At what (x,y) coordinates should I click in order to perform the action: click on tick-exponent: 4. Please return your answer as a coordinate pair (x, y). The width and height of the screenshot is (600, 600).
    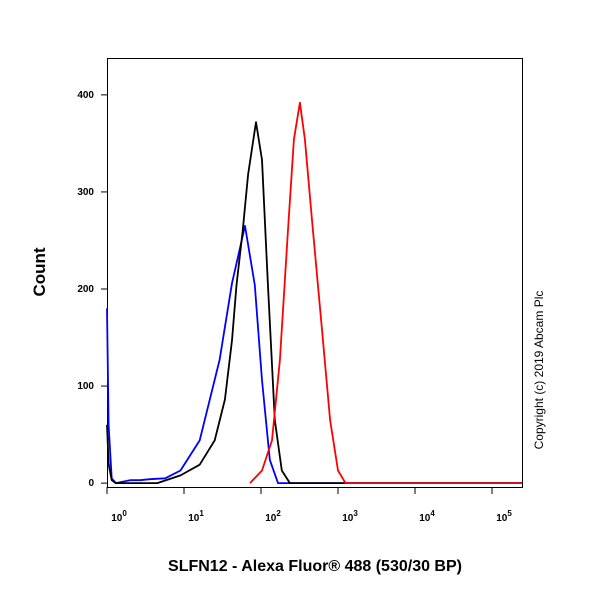
    Looking at the image, I should click on (432, 513).